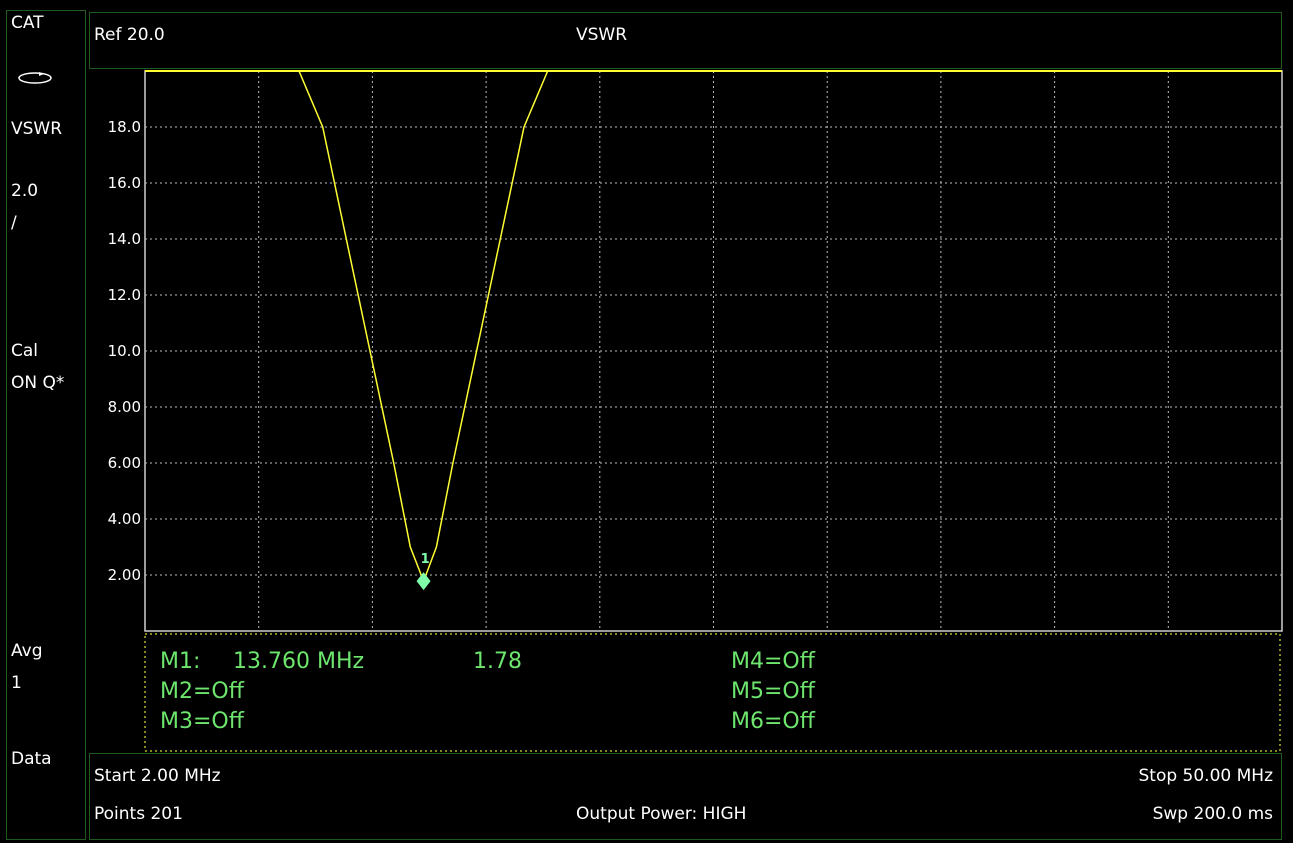  Describe the element at coordinates (202, 721) in the screenshot. I see `marker-3-status: M3=Off` at that location.